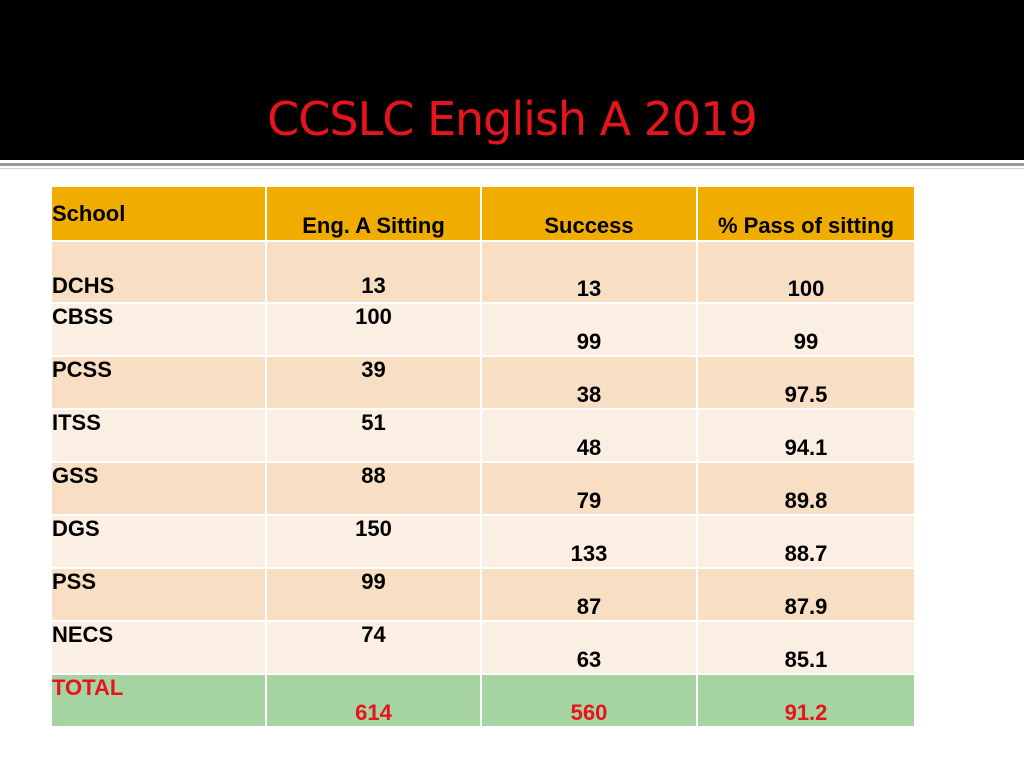  Describe the element at coordinates (590, 436) in the screenshot. I see `success-cell: 48` at that location.